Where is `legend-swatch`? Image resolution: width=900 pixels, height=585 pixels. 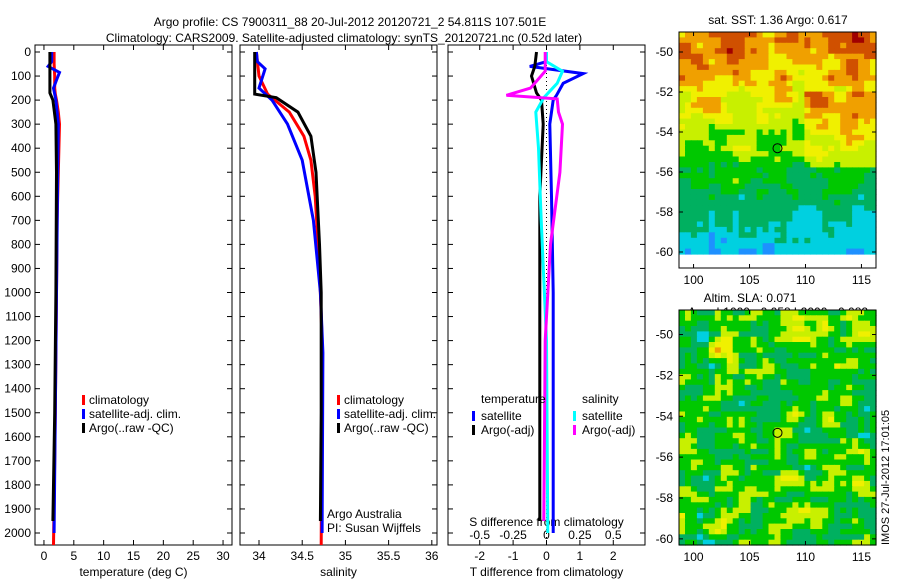
legend-swatch is located at coordinates (473, 430).